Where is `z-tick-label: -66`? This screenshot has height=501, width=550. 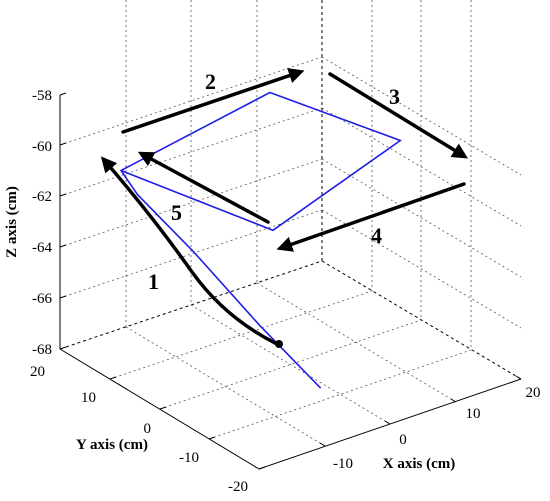 z-tick-label: -66 is located at coordinates (42, 299).